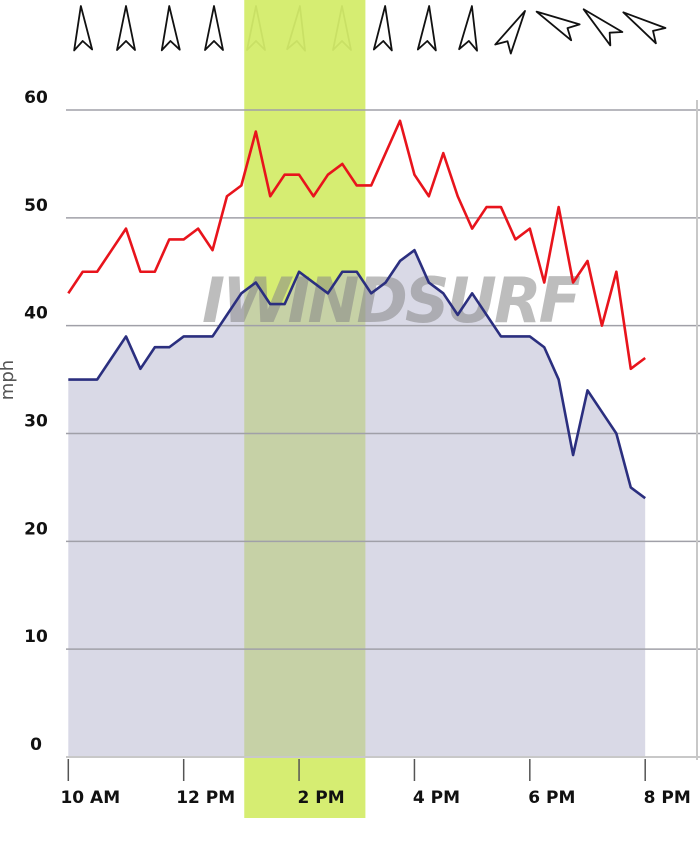 The width and height of the screenshot is (700, 850). What do you see at coordinates (36, 98) in the screenshot?
I see `y-tick-label: 60` at bounding box center [36, 98].